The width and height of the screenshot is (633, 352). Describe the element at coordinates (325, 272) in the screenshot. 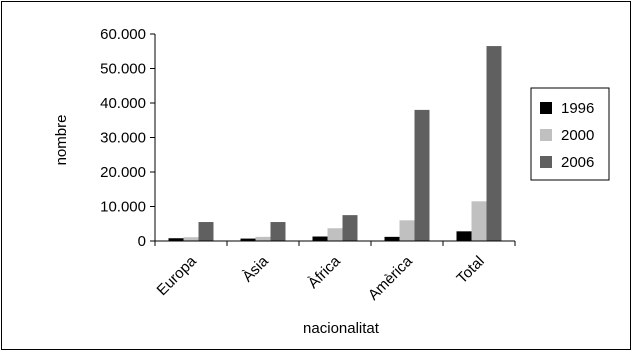

I see `x-tick-label: Àfrica` at that location.